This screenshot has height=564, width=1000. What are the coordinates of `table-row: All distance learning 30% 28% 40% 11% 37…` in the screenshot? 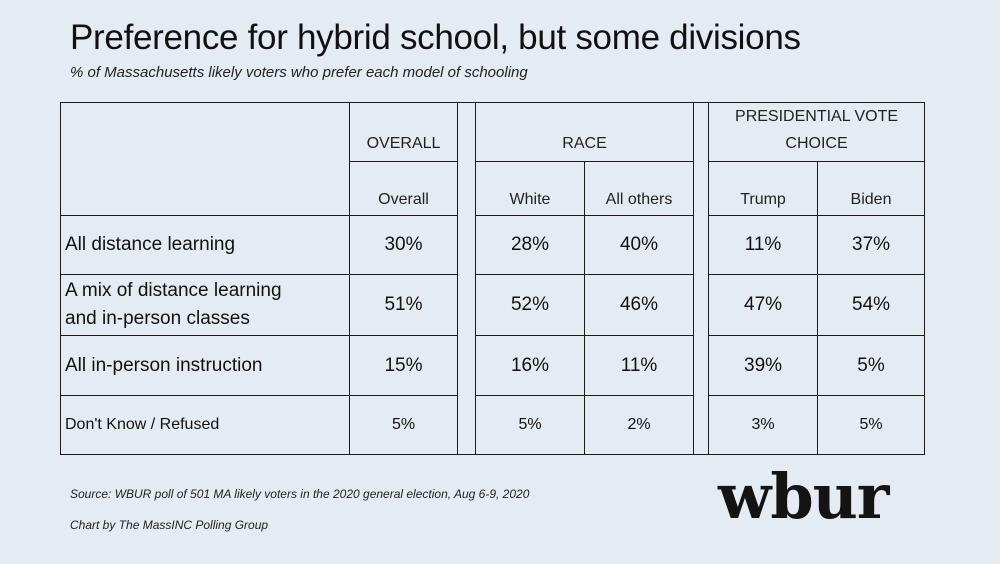 It's located at (493, 245).